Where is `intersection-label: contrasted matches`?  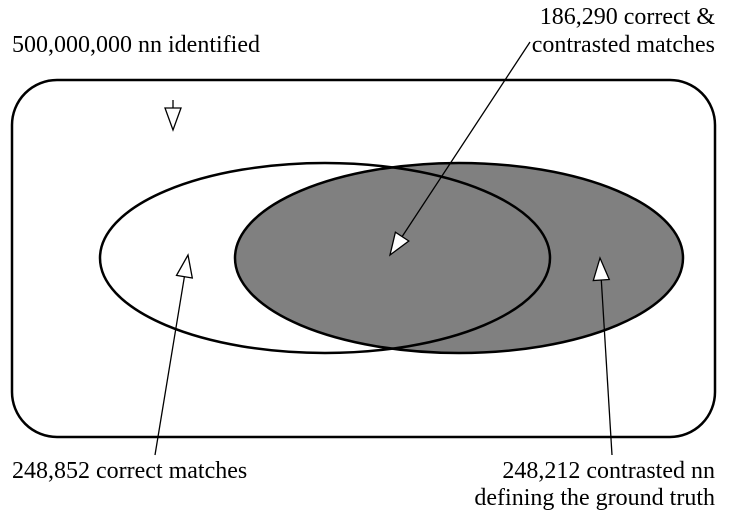 intersection-label: contrasted matches is located at coordinates (623, 45).